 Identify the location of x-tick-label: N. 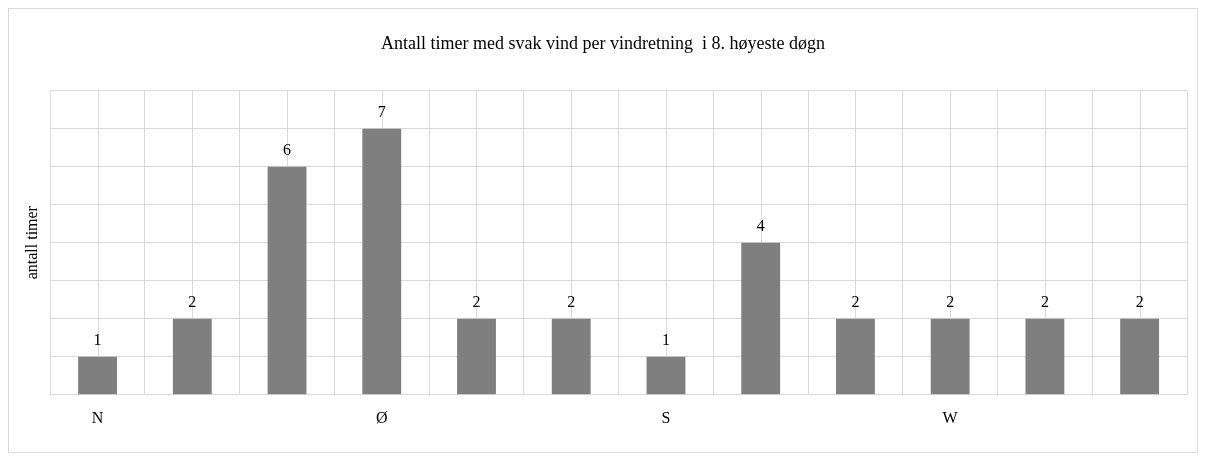
(97, 417).